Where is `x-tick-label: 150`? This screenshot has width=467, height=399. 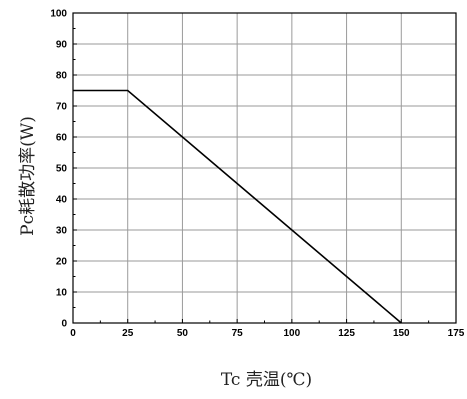 x-tick-label: 150 is located at coordinates (401, 333).